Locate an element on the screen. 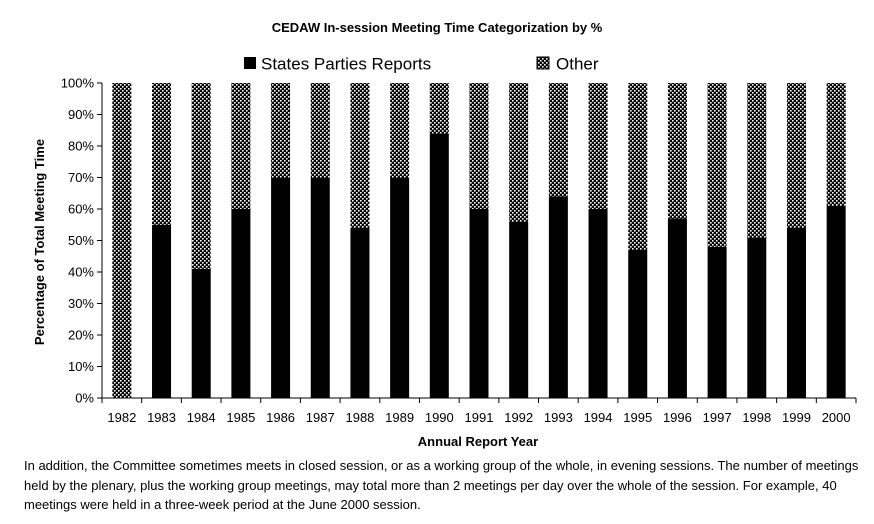 The height and width of the screenshot is (524, 874). bar-other-1998 is located at coordinates (757, 160).